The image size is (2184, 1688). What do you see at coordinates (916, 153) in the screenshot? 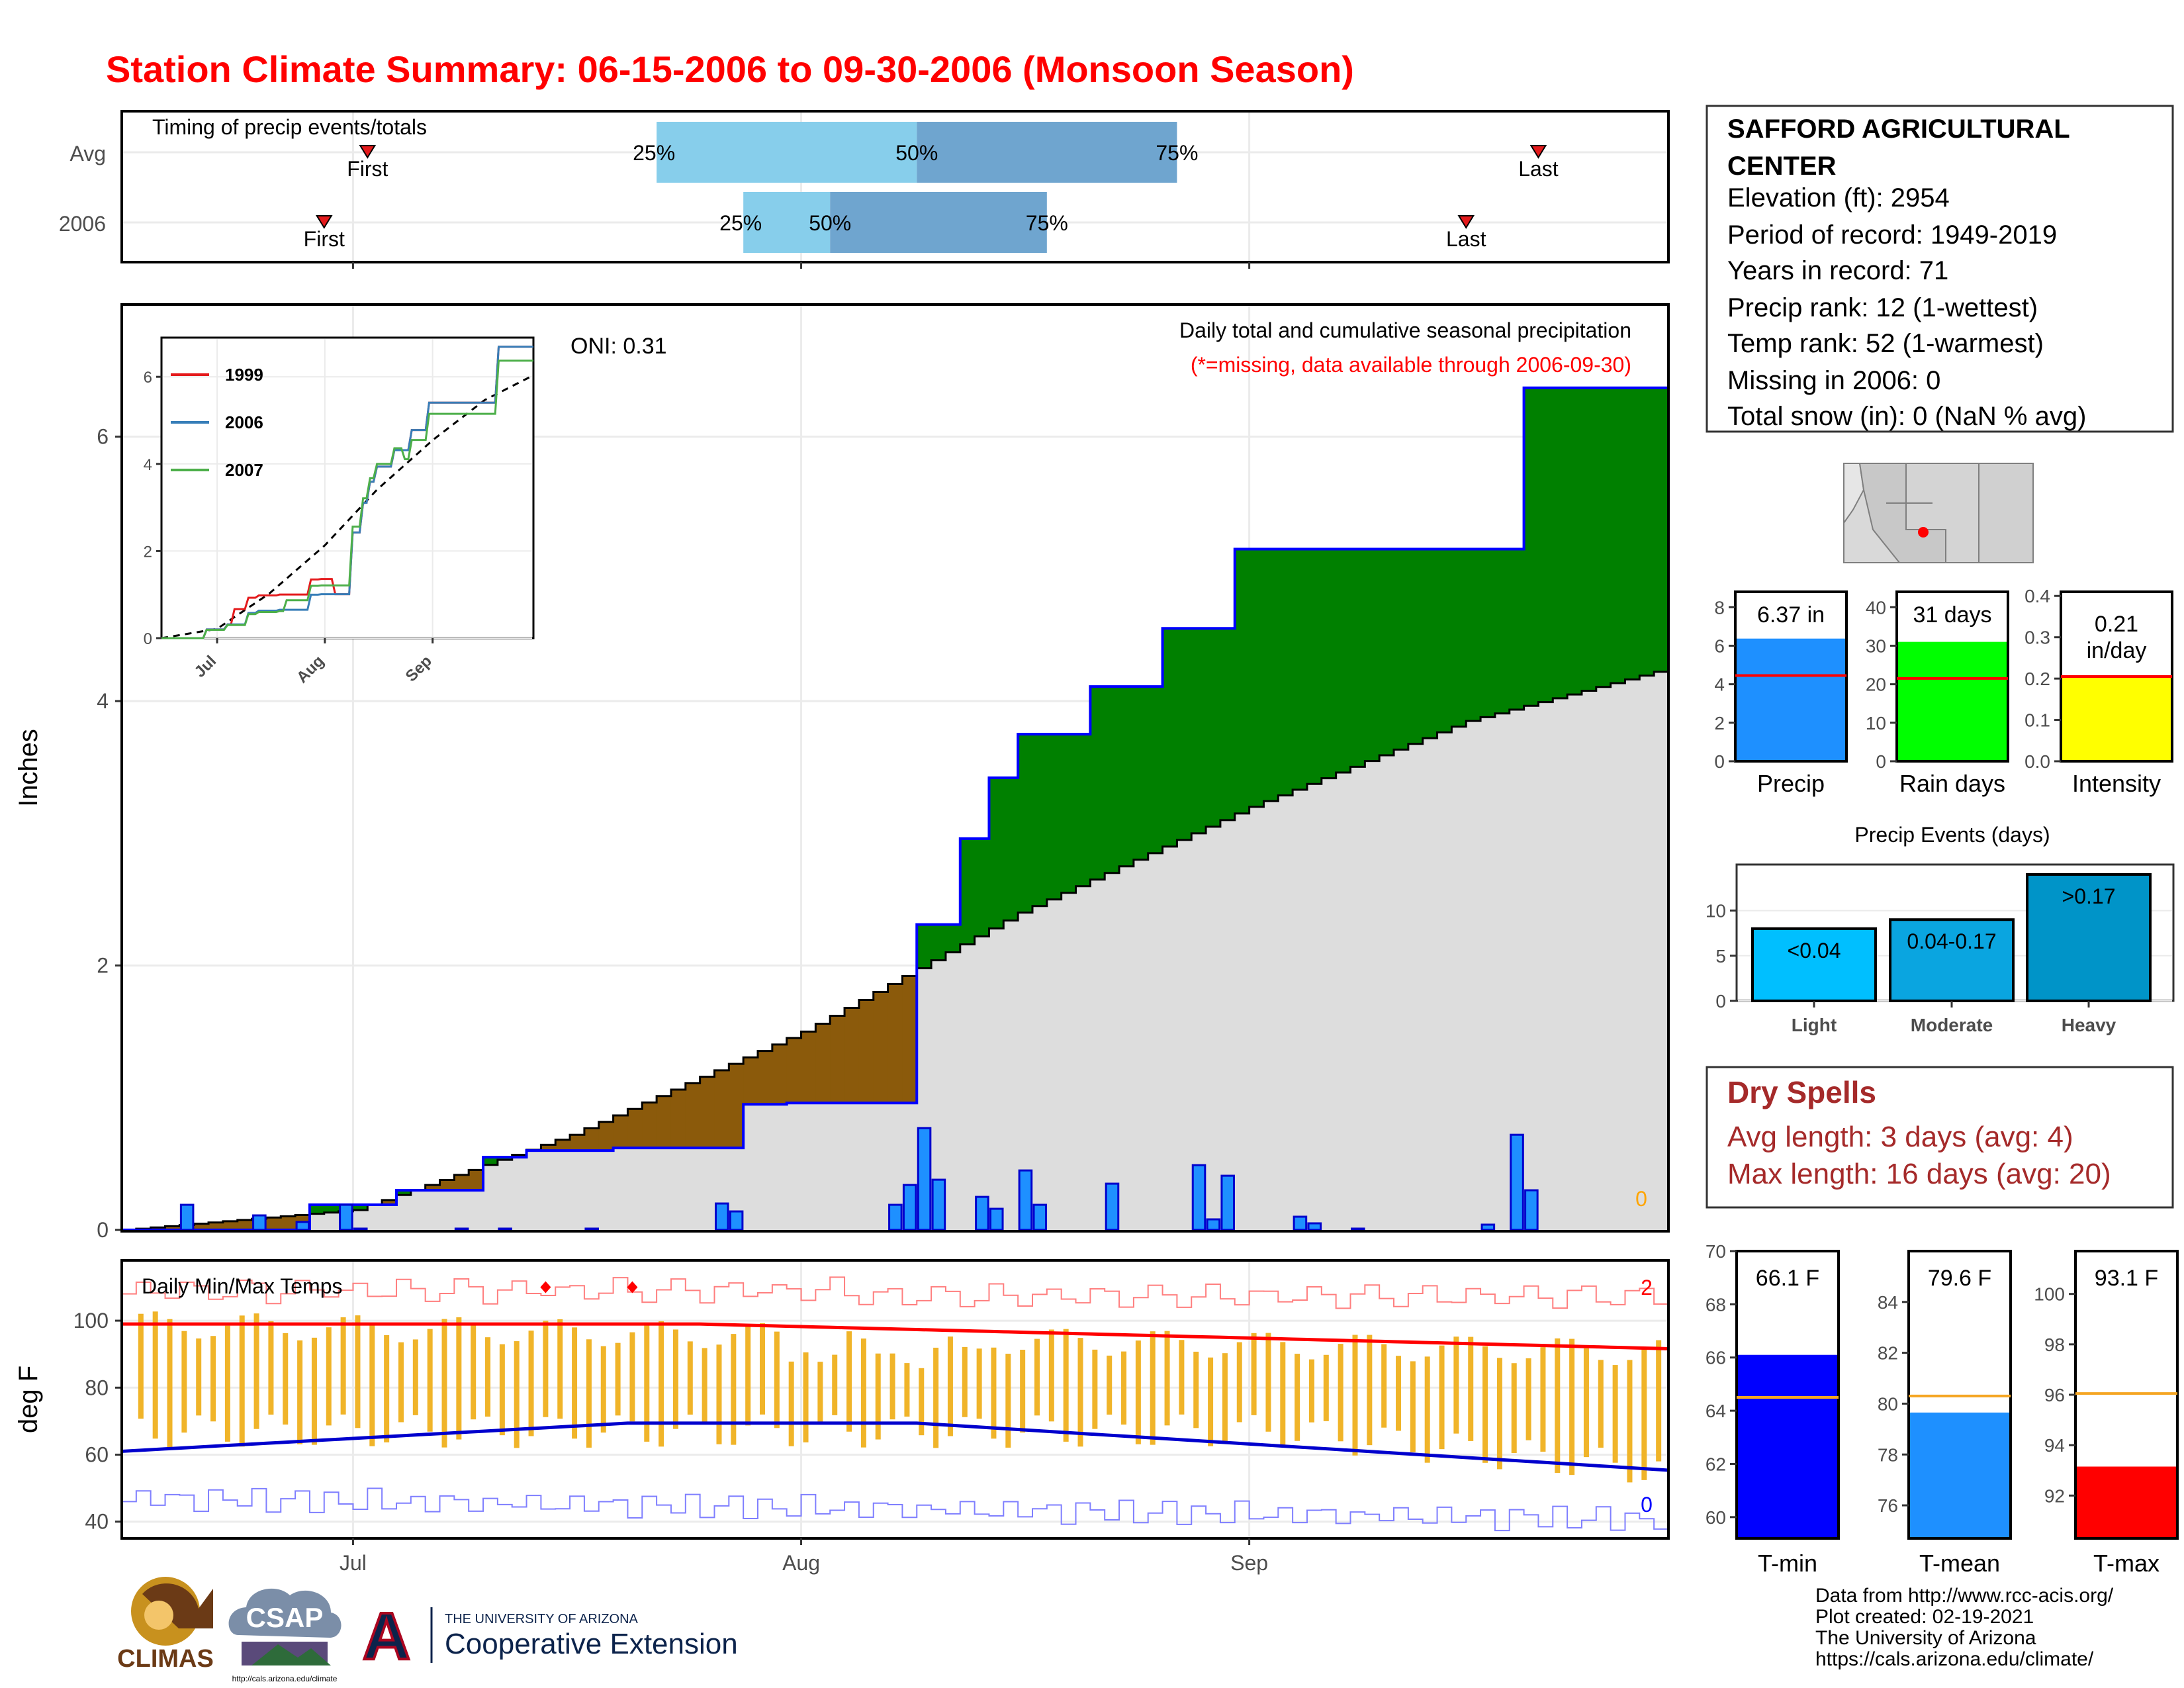
I see `timing-p50-label: 50%` at bounding box center [916, 153].